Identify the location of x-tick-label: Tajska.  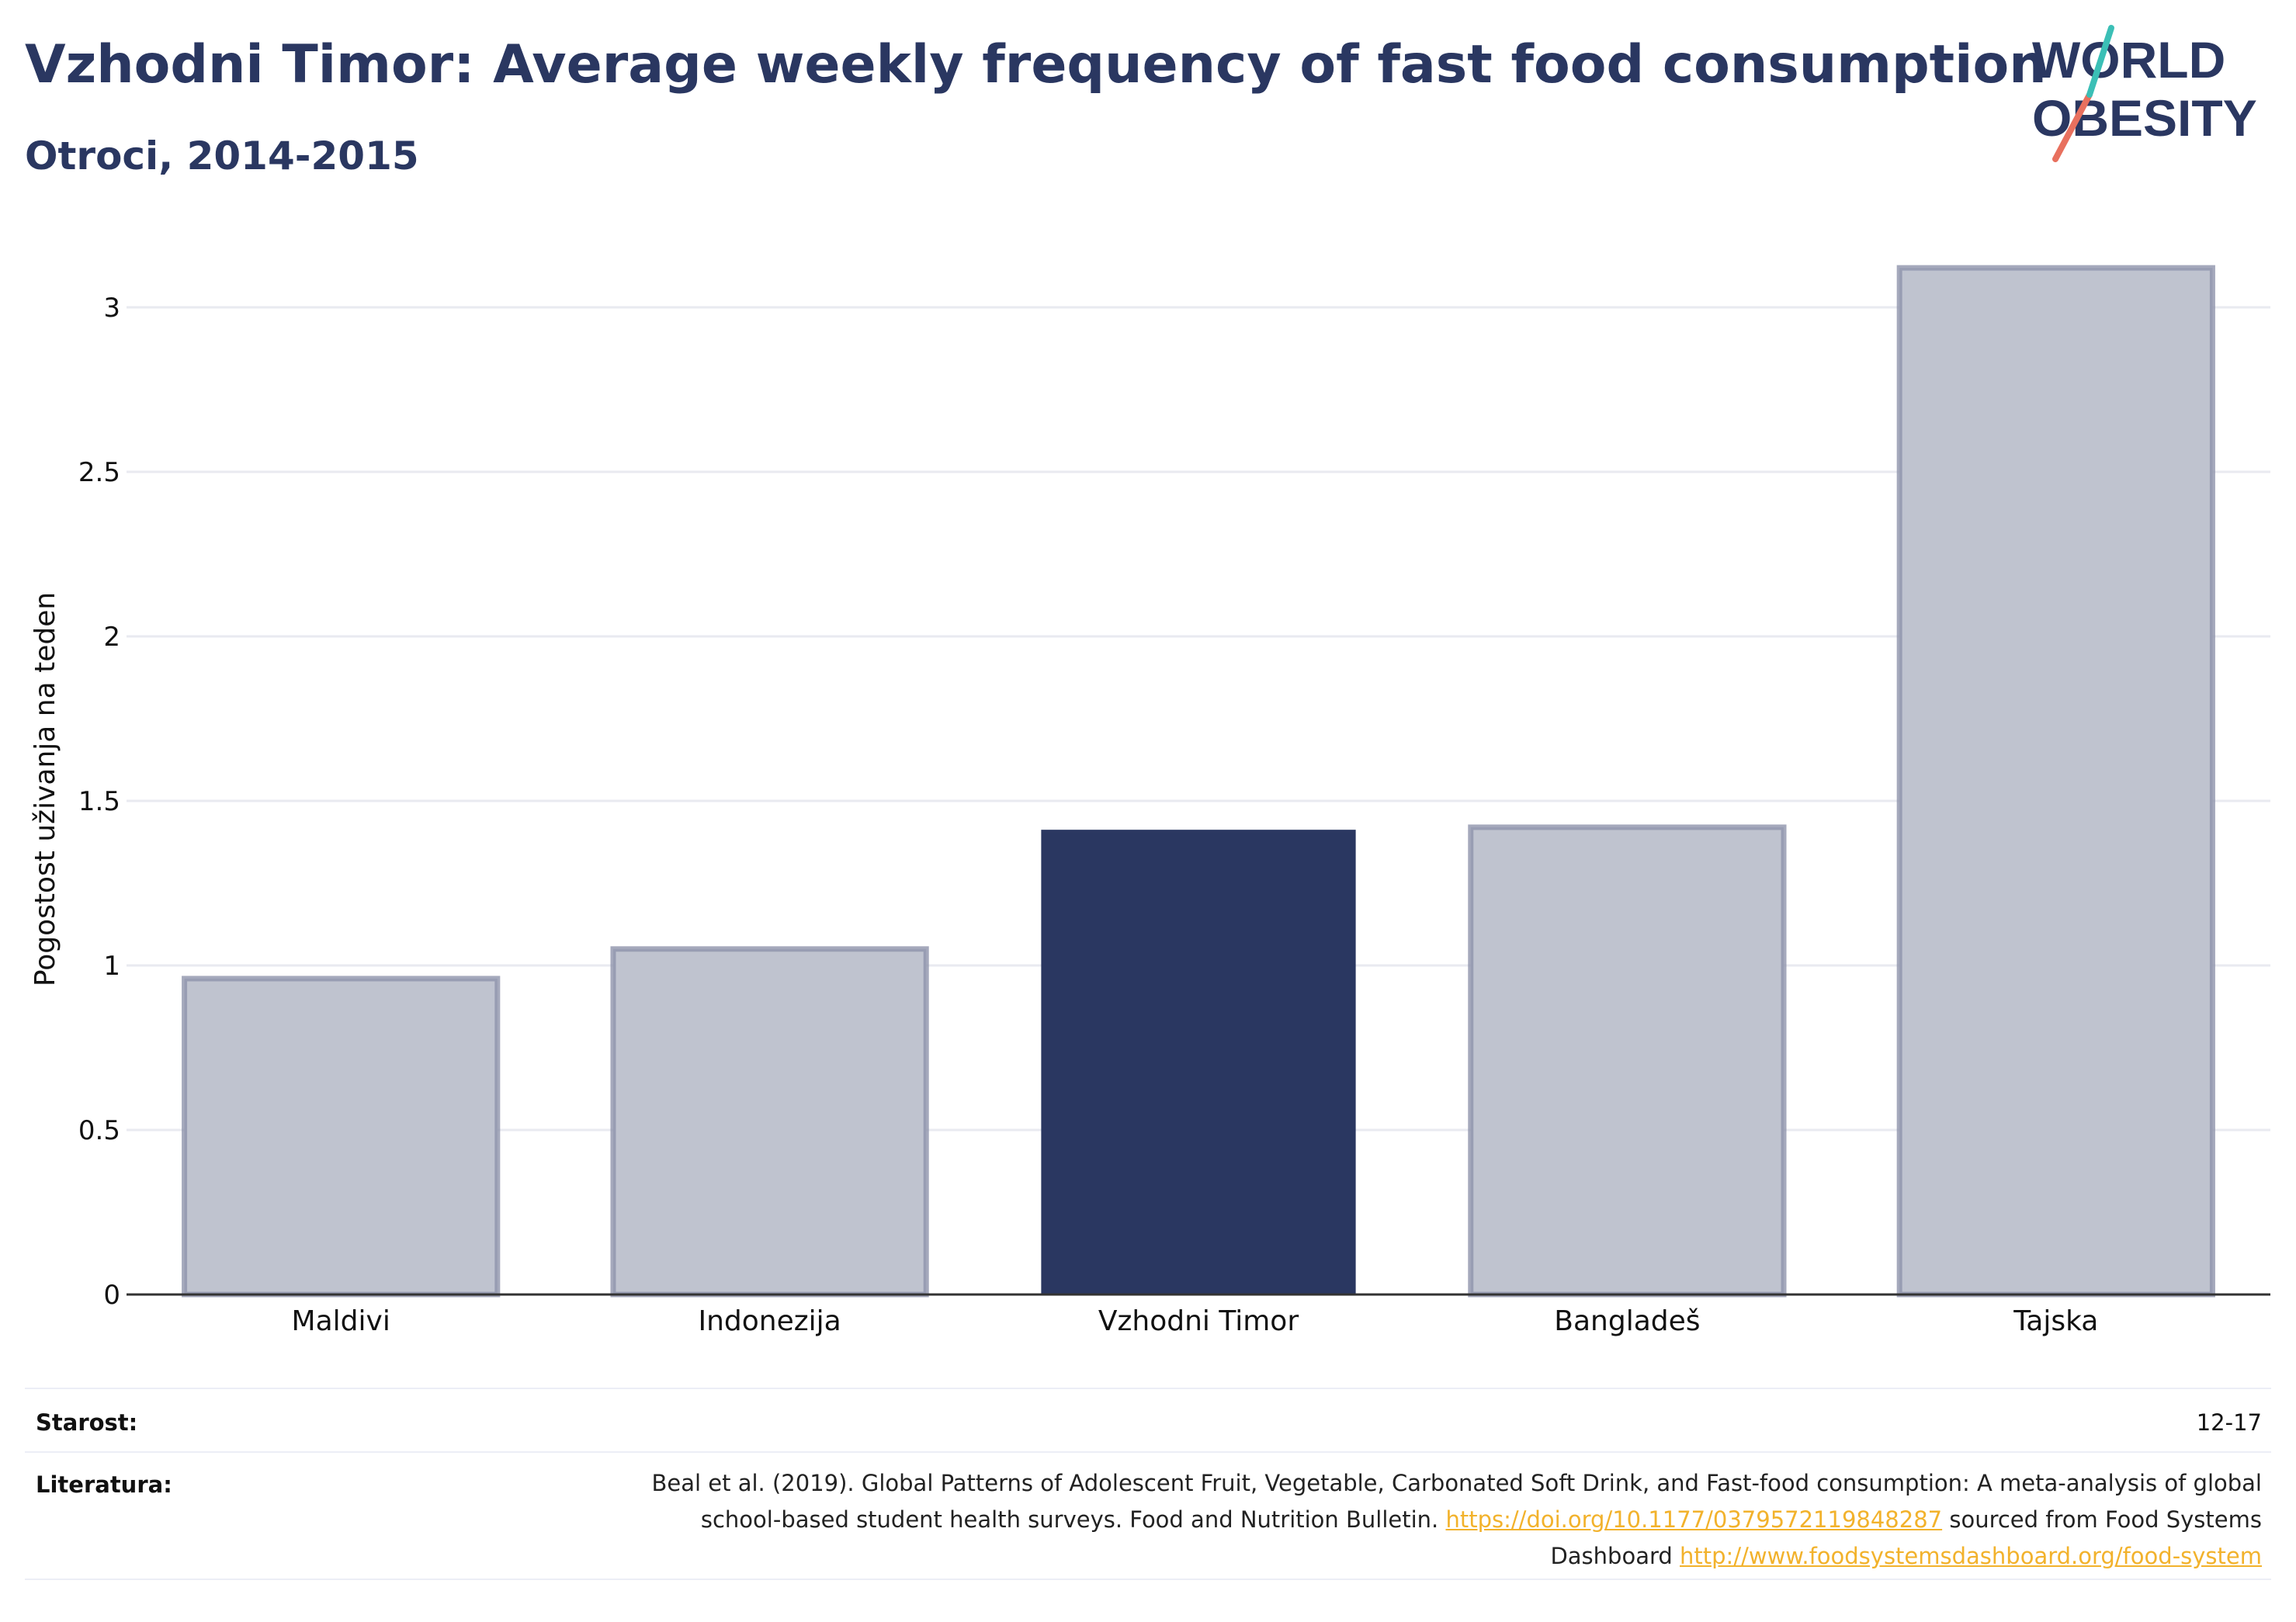
(2055, 1321).